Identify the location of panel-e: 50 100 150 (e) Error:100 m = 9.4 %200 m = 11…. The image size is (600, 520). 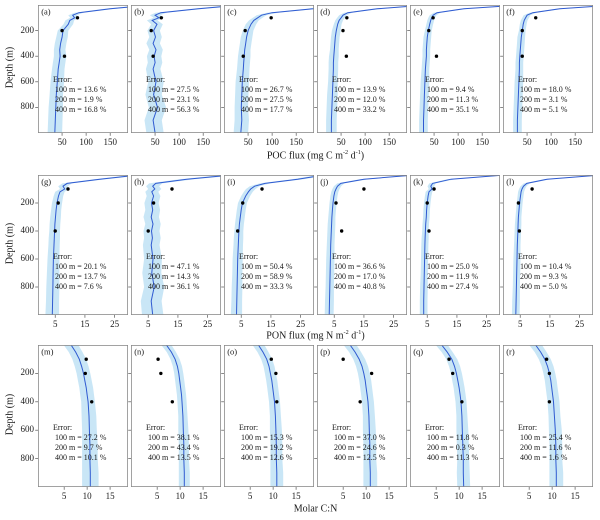
(453, 76).